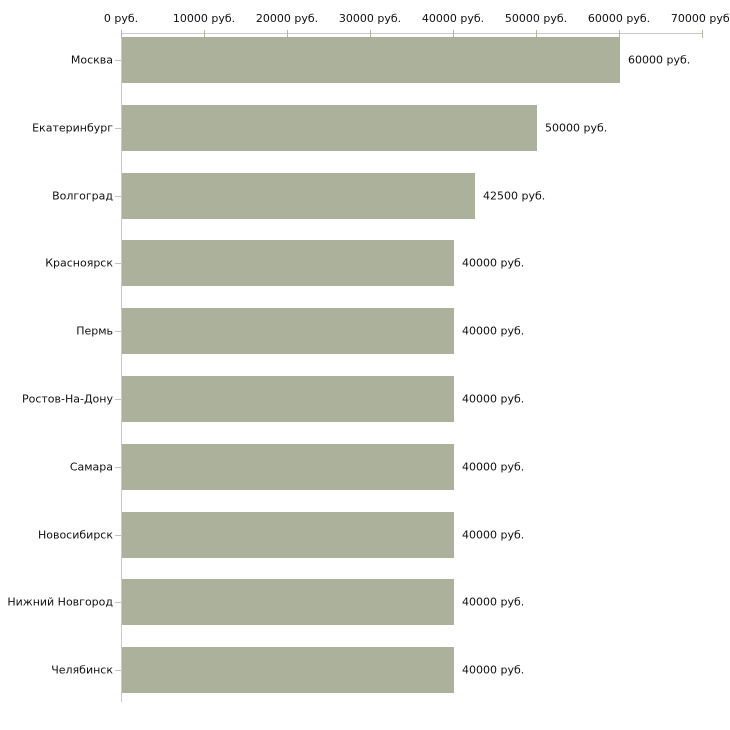 The height and width of the screenshot is (730, 730). What do you see at coordinates (536, 18) in the screenshot?
I see `x-axis-tick-label: 50000 руб.` at bounding box center [536, 18].